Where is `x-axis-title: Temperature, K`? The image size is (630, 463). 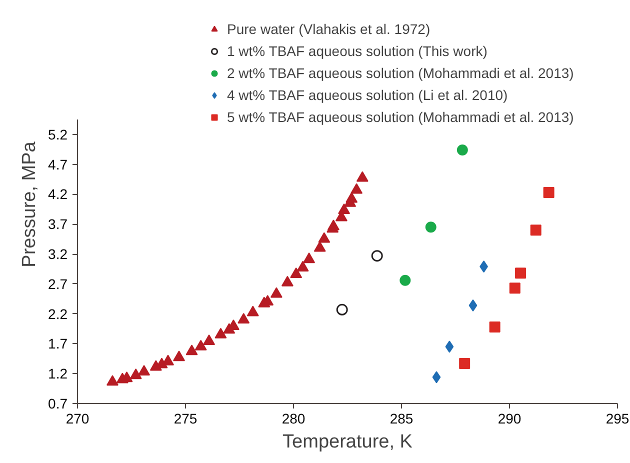 x-axis-title: Temperature, K is located at coordinates (347, 442).